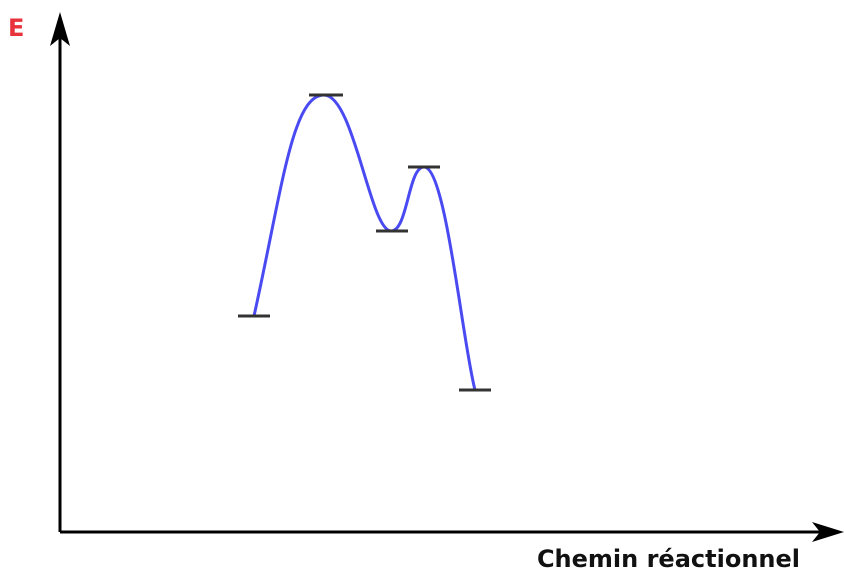  What do you see at coordinates (828, 532) in the screenshot?
I see `x-axis-arrowhead` at bounding box center [828, 532].